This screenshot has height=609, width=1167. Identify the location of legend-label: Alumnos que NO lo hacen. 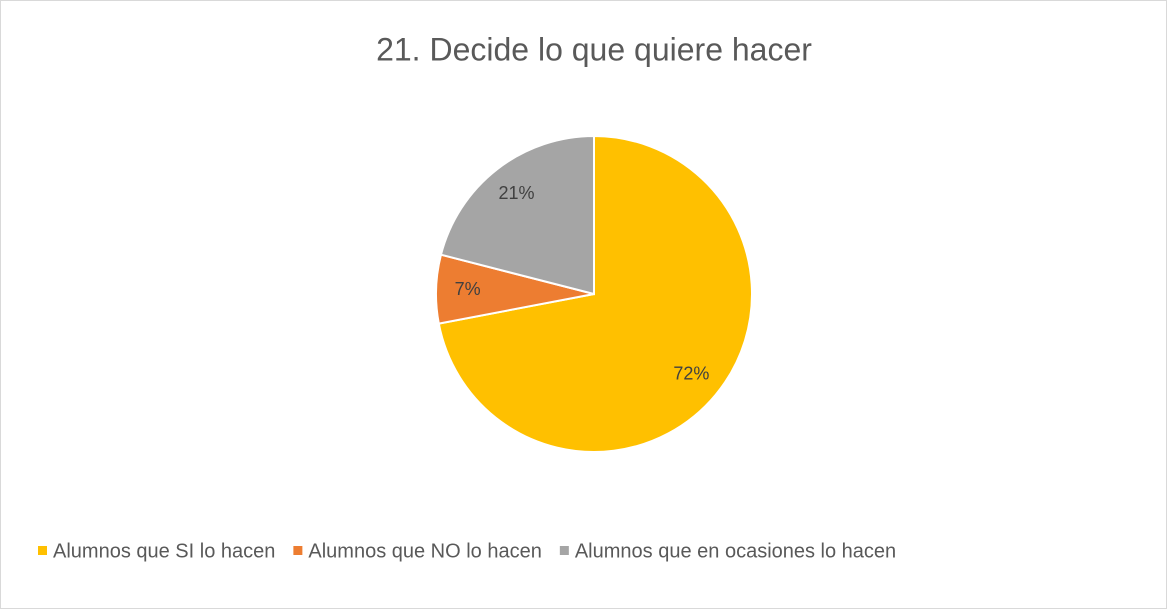
(424, 551).